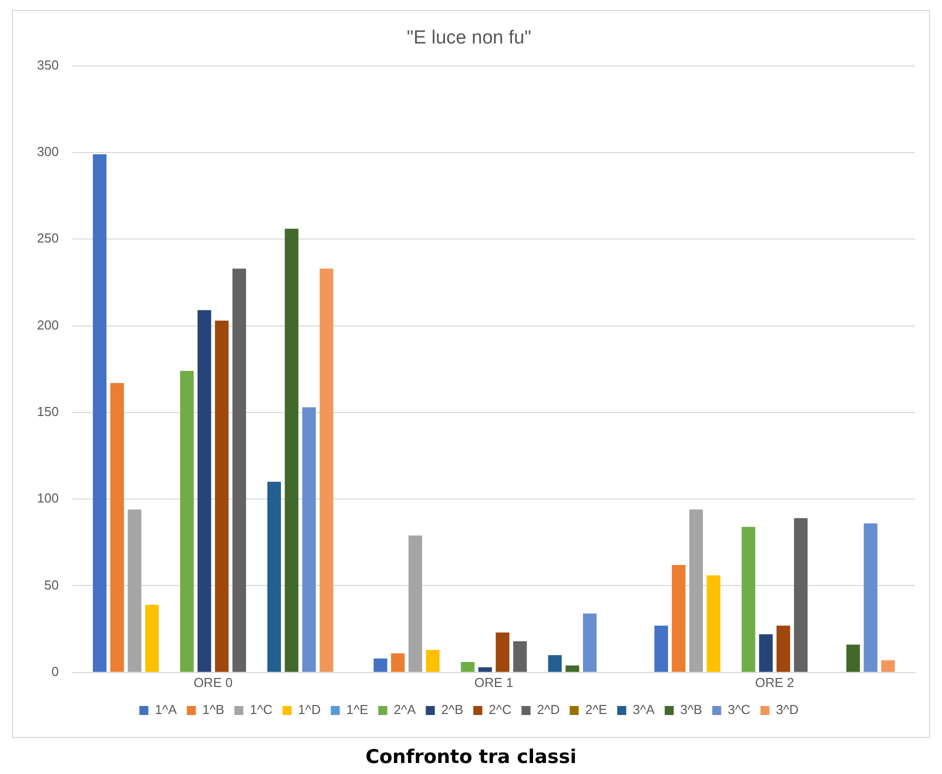 The image size is (942, 774). I want to click on y-tick-label: 200, so click(47, 324).